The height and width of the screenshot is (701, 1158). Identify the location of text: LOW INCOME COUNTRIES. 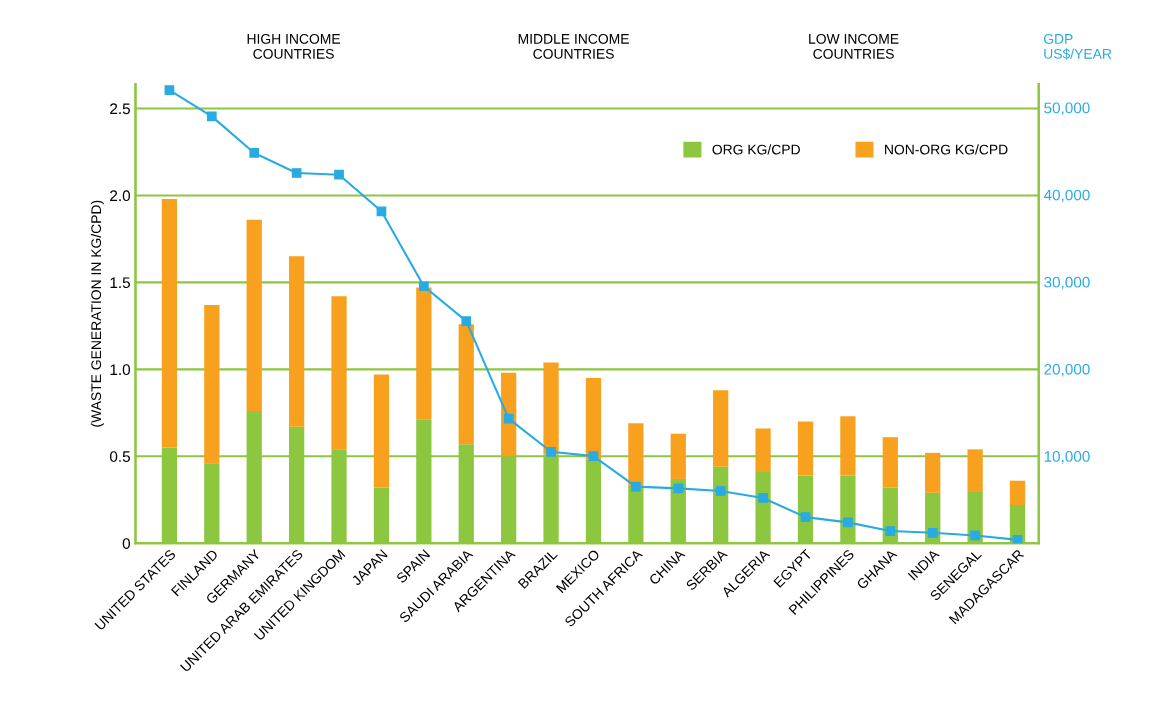
(854, 46).